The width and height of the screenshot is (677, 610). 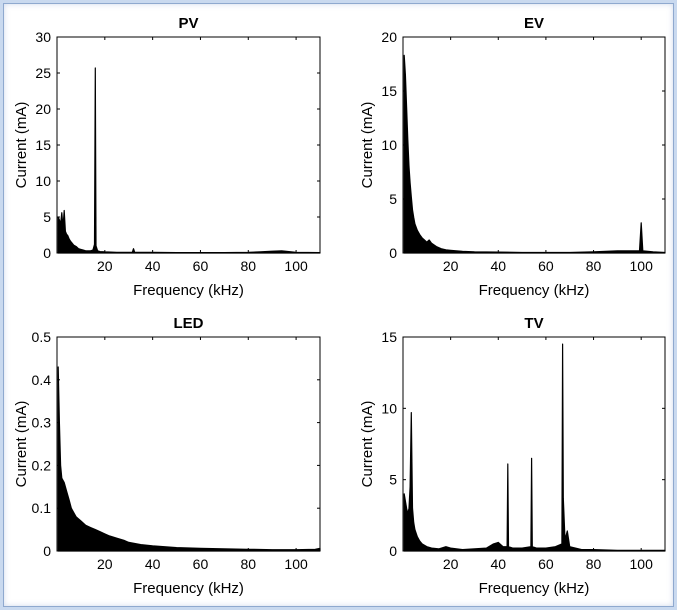 What do you see at coordinates (188, 23) in the screenshot?
I see `chart-title: PV` at bounding box center [188, 23].